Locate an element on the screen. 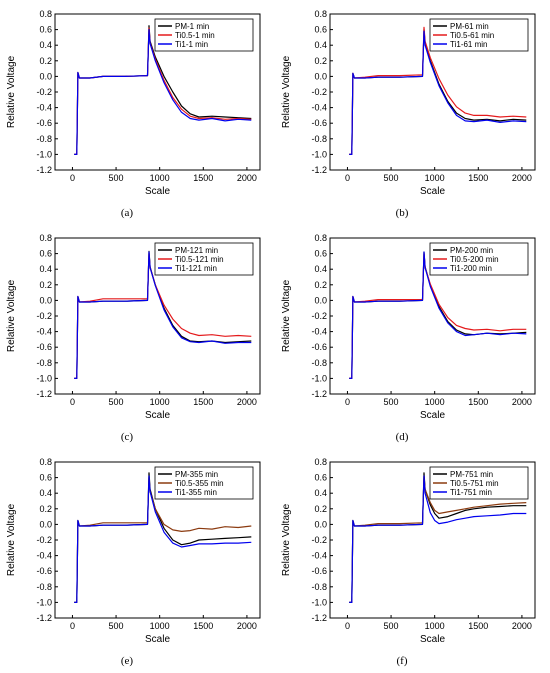  legend-label: Ti0.5-355 min is located at coordinates (199, 483).